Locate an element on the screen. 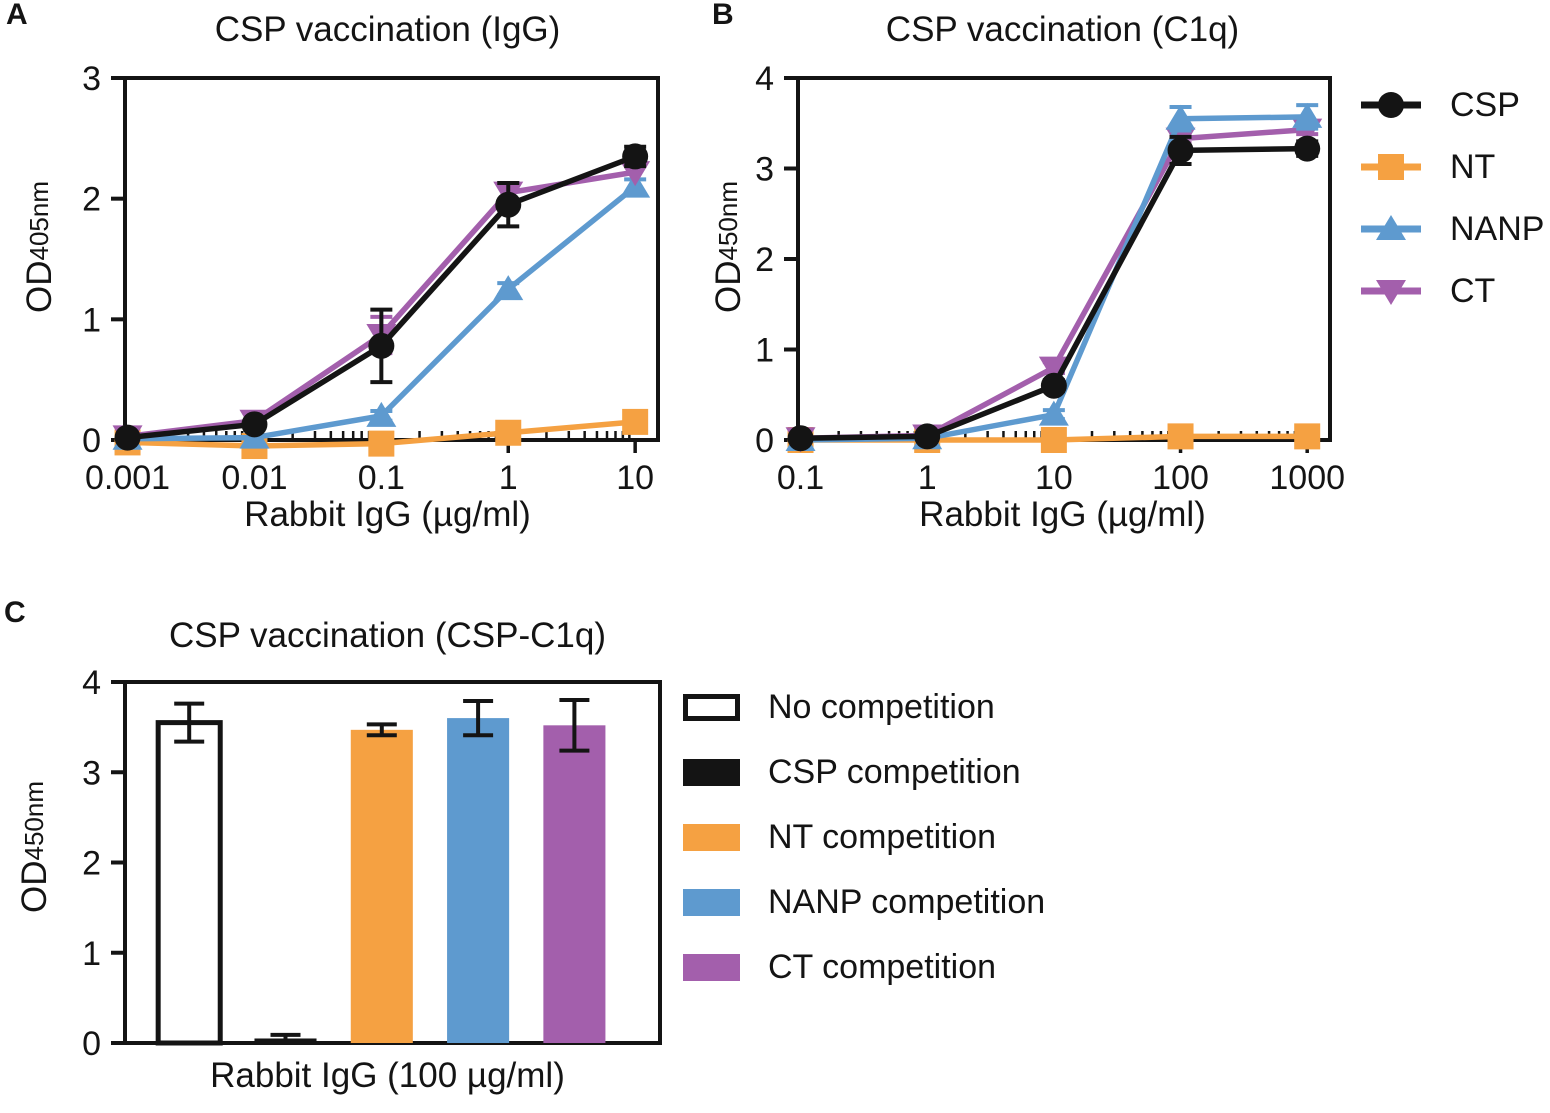  legend-item-csp: CSP is located at coordinates (1452, 105).